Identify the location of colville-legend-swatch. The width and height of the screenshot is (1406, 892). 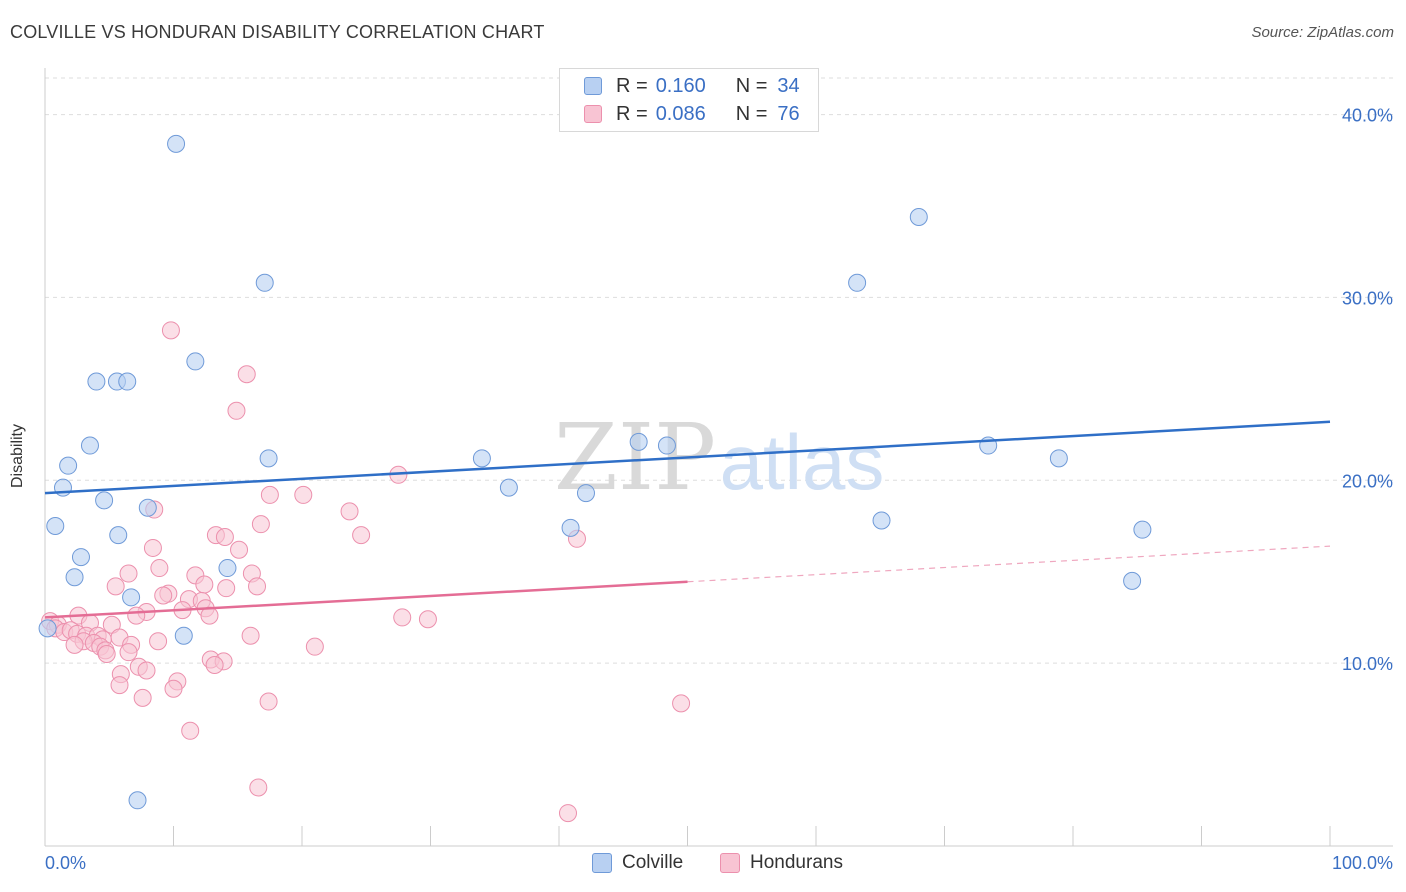
(602, 863).